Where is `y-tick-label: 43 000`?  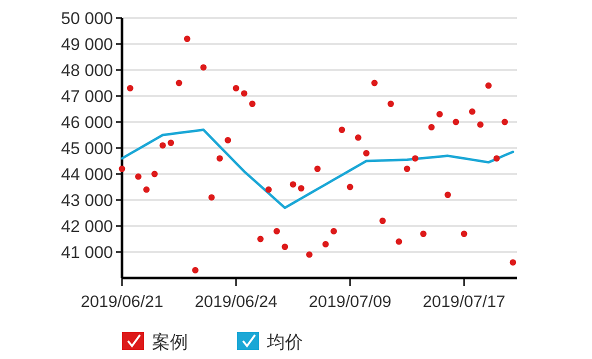 y-tick-label: 43 000 is located at coordinates (87, 200).